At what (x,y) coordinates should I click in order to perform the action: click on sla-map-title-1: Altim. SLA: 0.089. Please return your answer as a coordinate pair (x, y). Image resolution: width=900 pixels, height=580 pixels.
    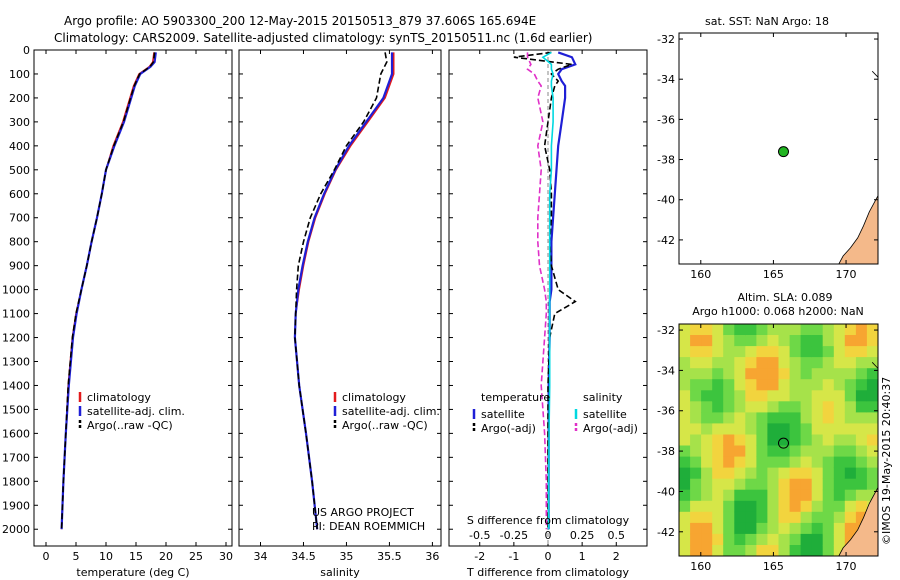
    Looking at the image, I should click on (784, 297).